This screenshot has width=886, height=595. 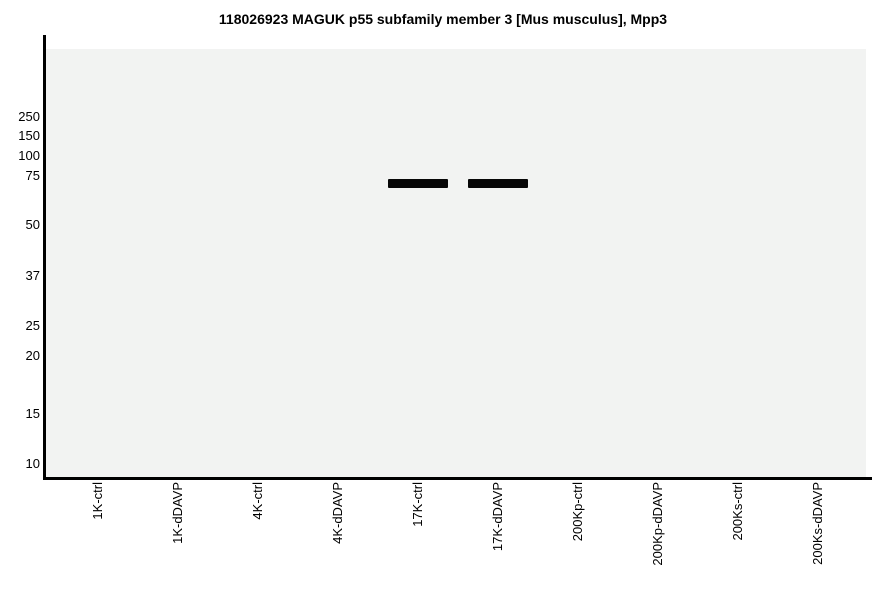 I want to click on x-tick-label-4K-dDAVP: 4K-dDAVP, so click(x=337, y=513).